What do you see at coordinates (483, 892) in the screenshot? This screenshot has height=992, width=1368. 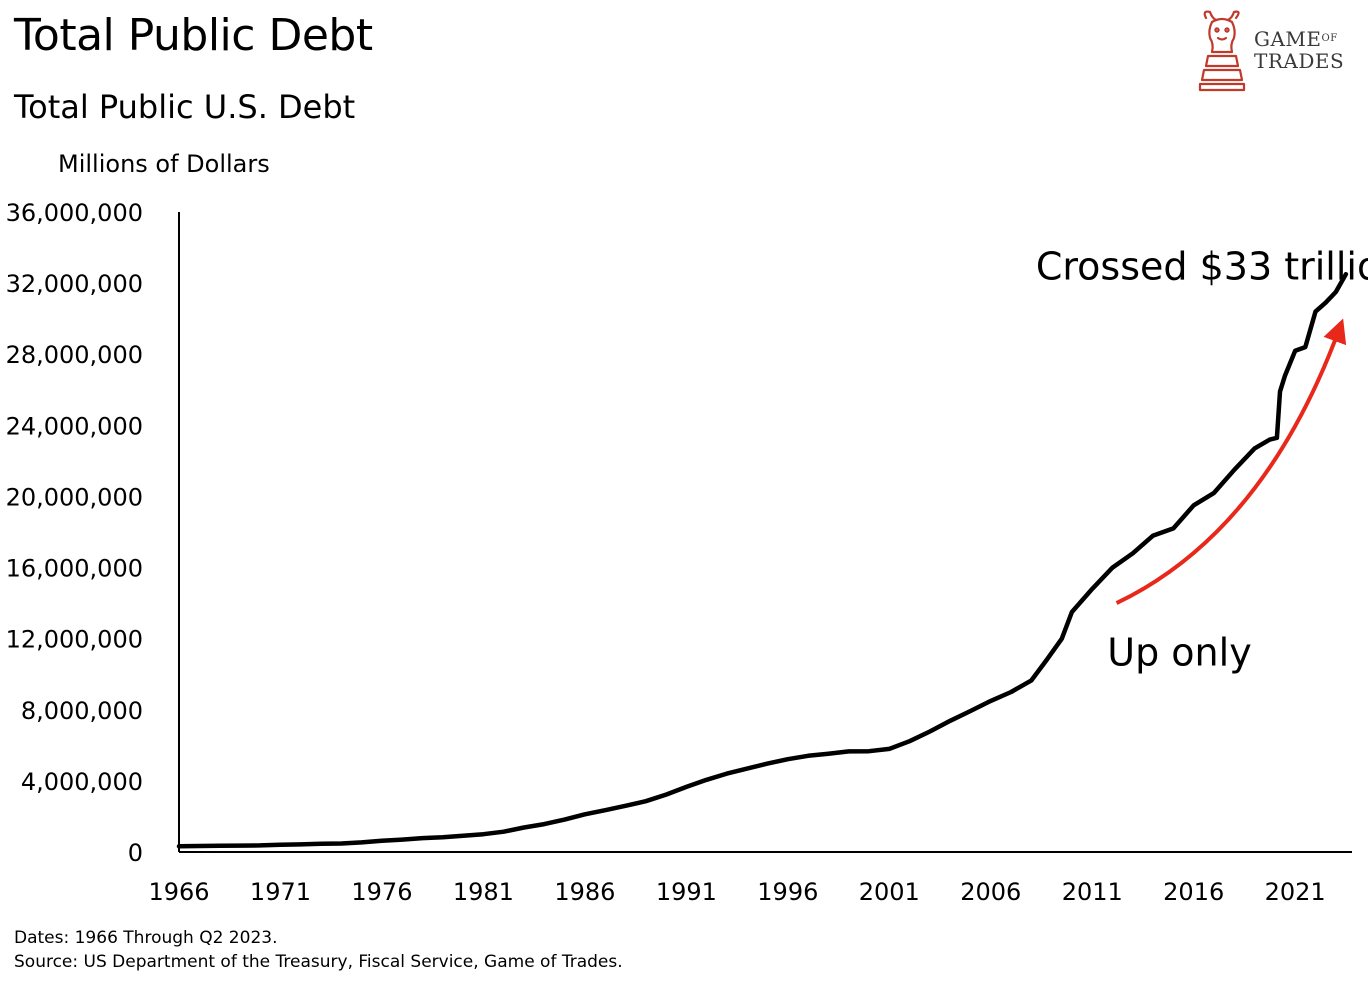 I see `x-tick-label: 1981` at bounding box center [483, 892].